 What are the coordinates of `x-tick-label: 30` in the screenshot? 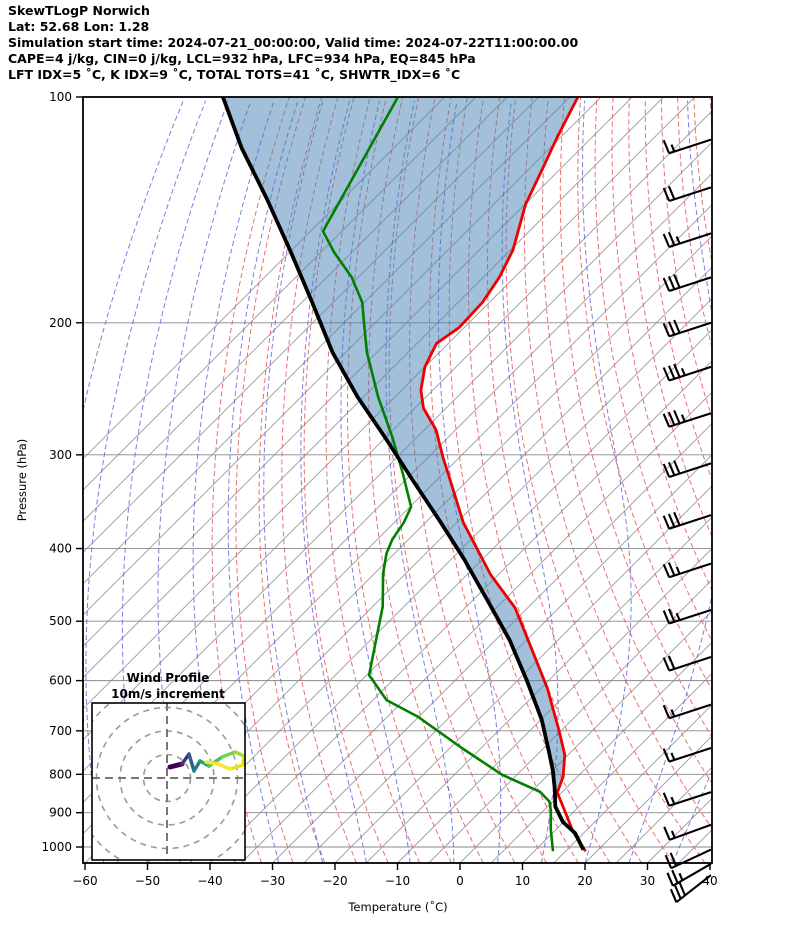 It's located at (647, 881).